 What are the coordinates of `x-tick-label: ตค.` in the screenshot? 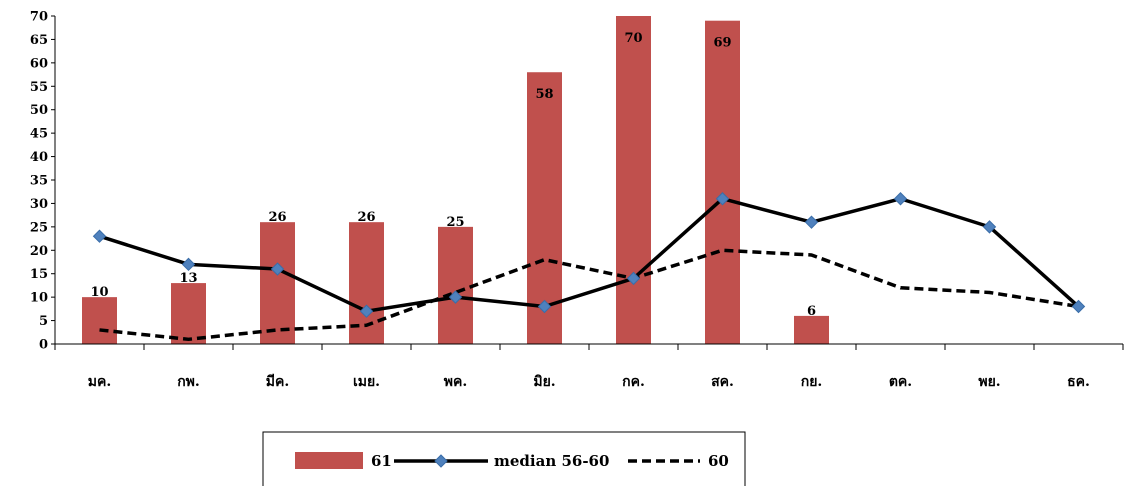 It's located at (900, 382).